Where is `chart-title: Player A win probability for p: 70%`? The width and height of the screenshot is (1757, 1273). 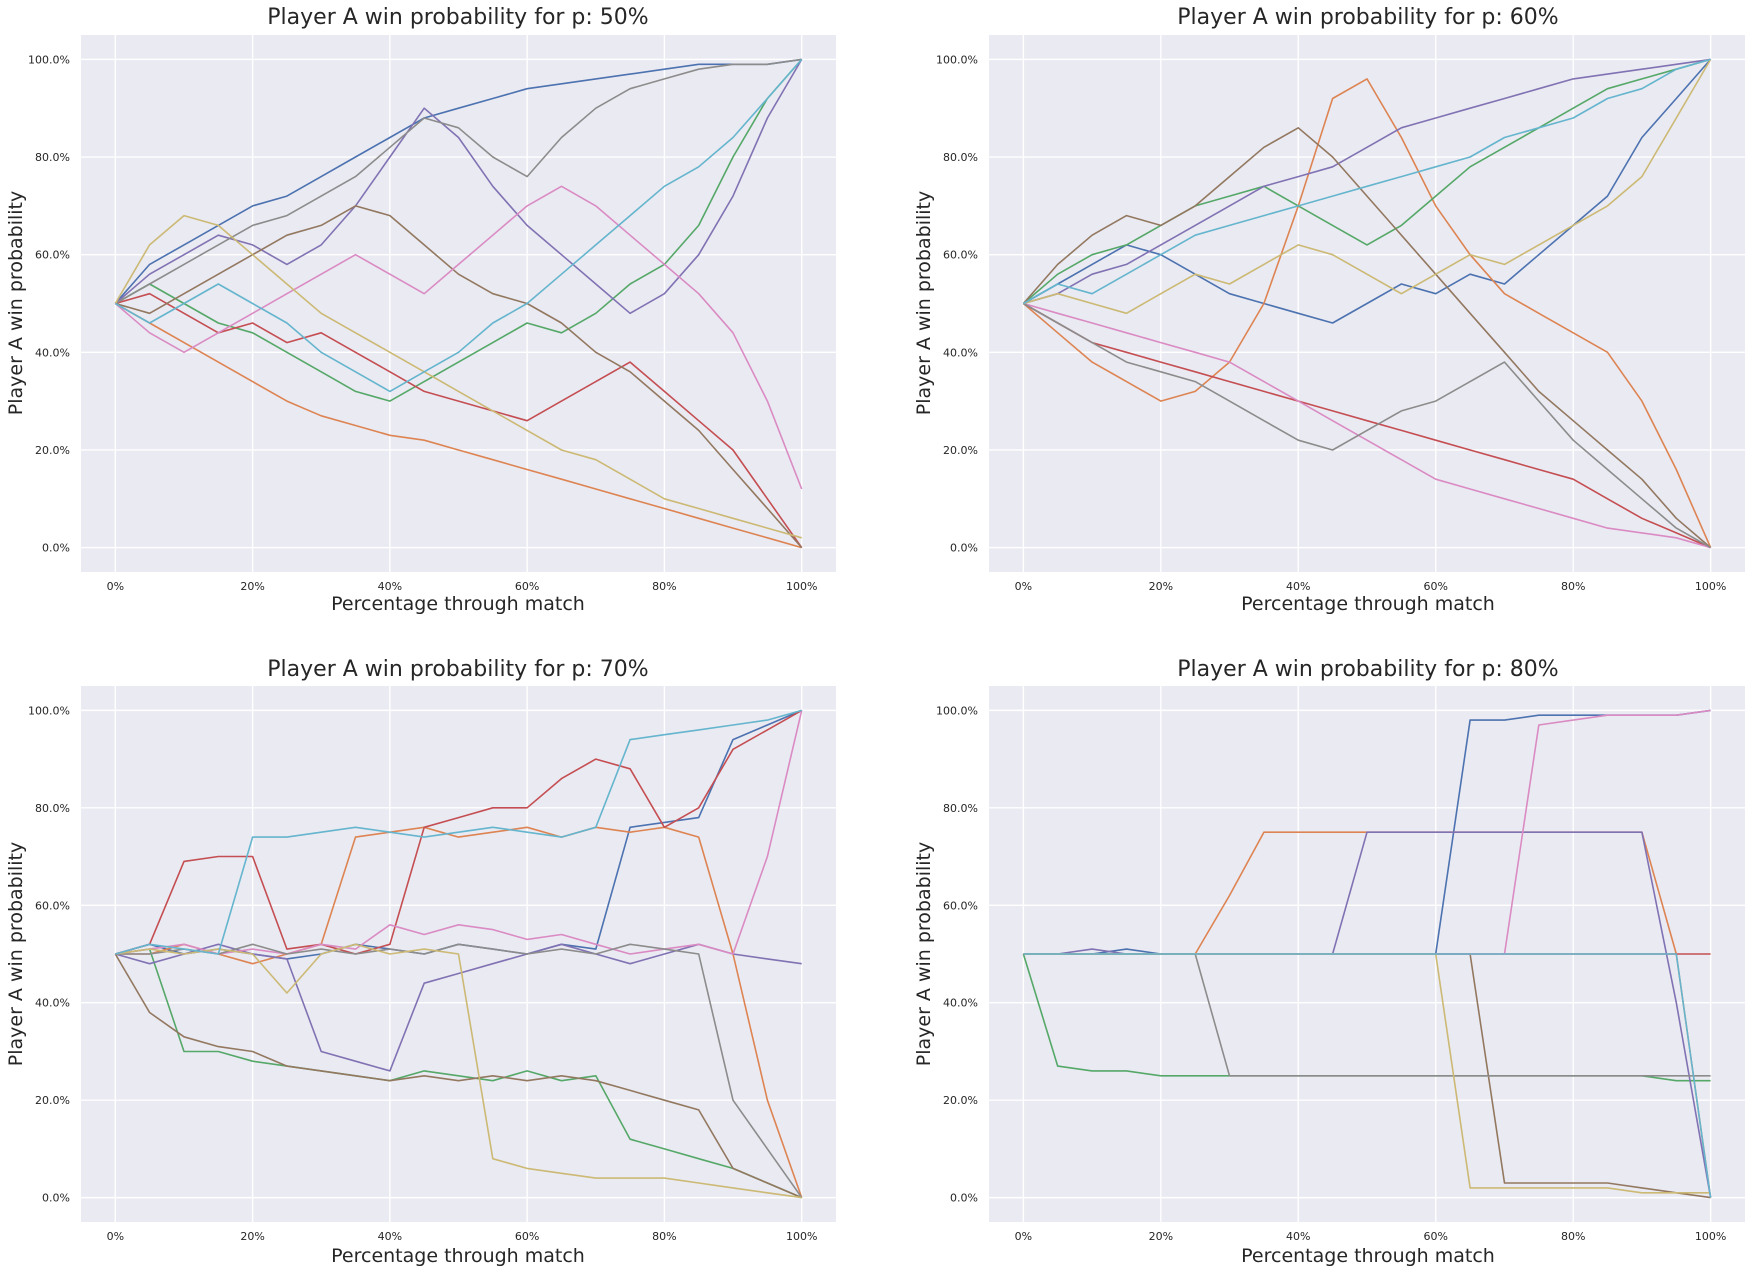
chart-title: Player A win probability for p: 70% is located at coordinates (457, 669).